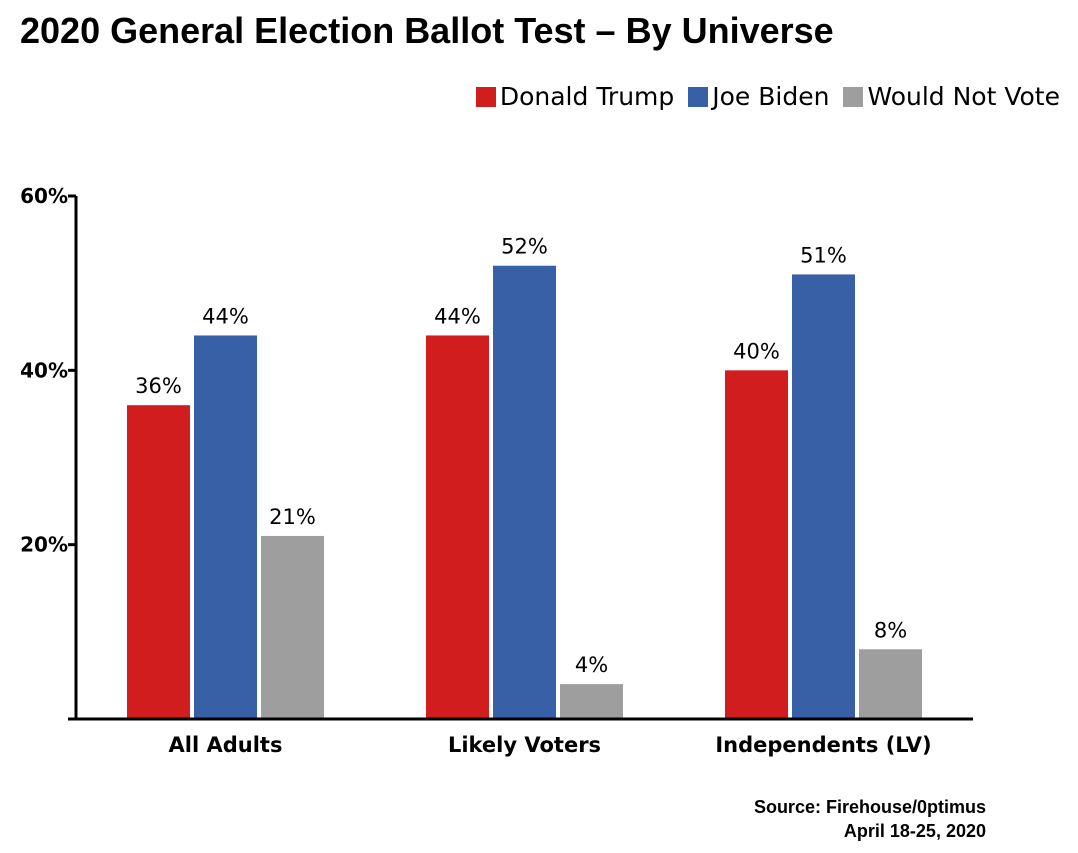 Image resolution: width=1078 pixels, height=853 pixels. I want to click on legend-label-trump: Donald Trump, so click(587, 96).